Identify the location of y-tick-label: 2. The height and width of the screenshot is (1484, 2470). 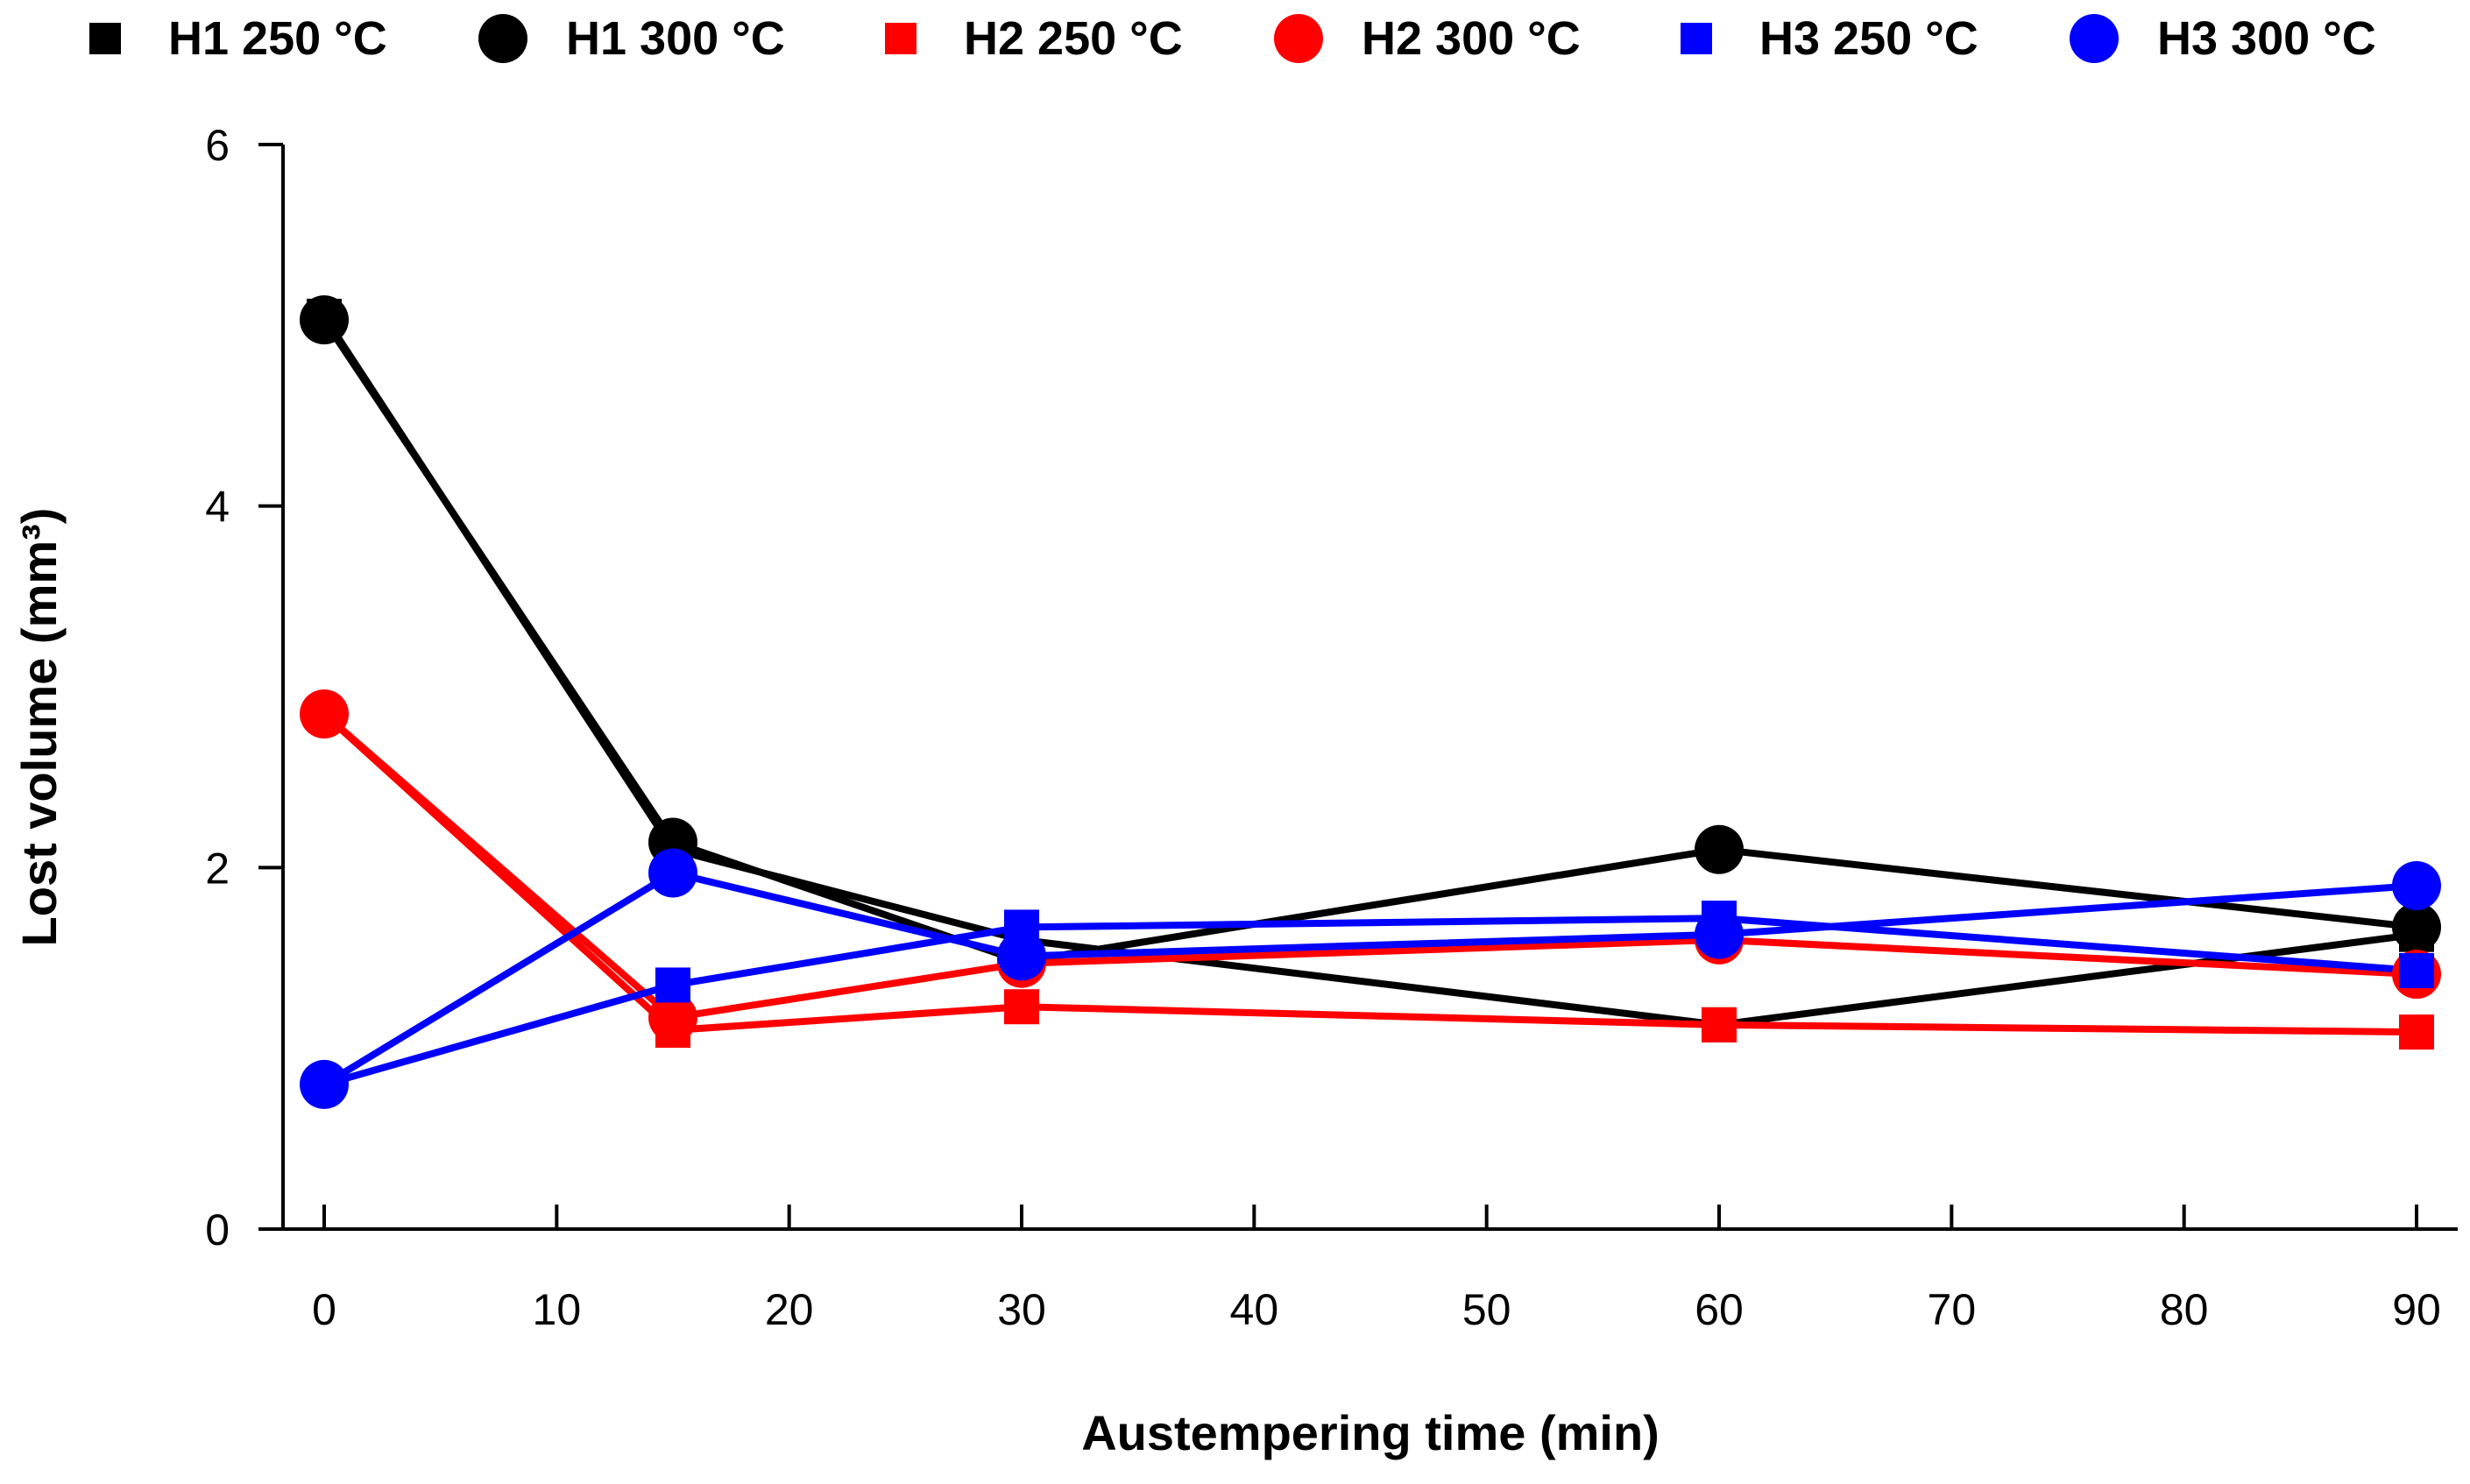
(218, 868).